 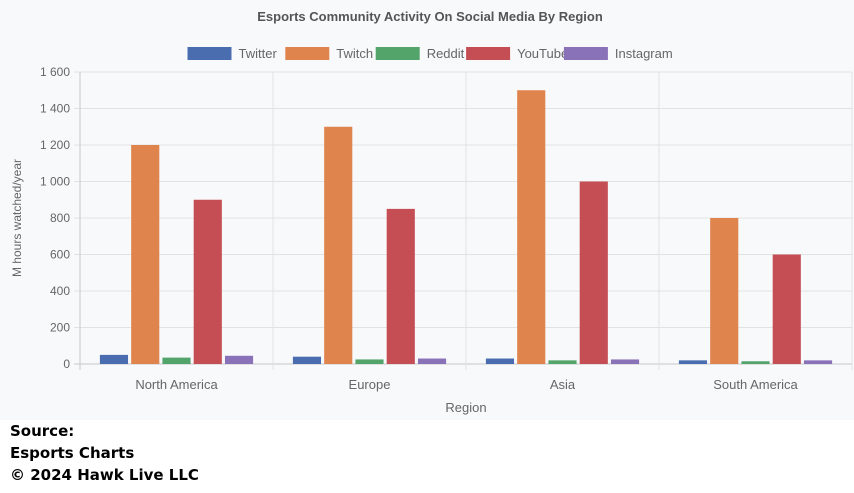 What do you see at coordinates (176, 384) in the screenshot?
I see `x-tick-label: North America` at bounding box center [176, 384].